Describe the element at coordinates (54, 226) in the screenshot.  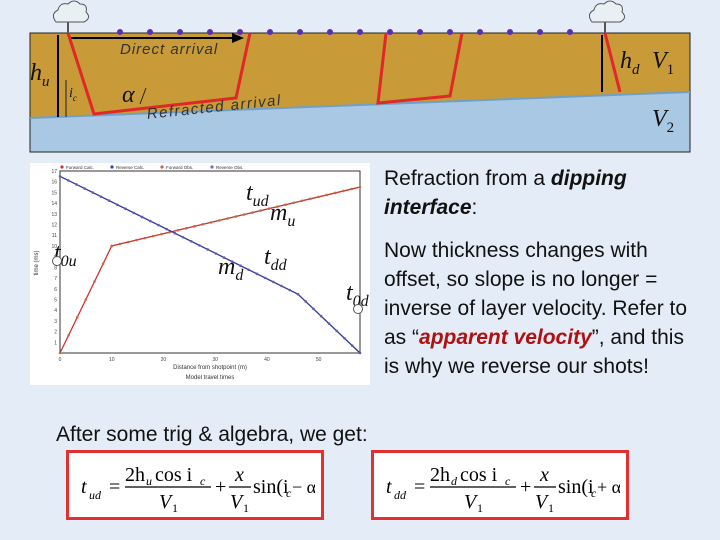
I see `y-tick-label: 12` at that location.